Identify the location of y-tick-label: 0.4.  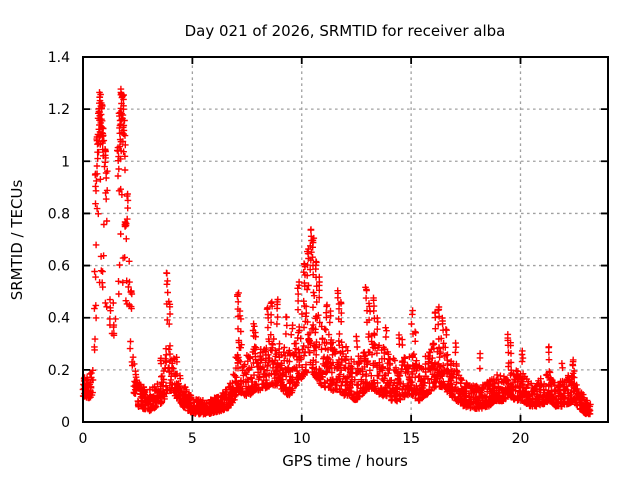
(59, 319).